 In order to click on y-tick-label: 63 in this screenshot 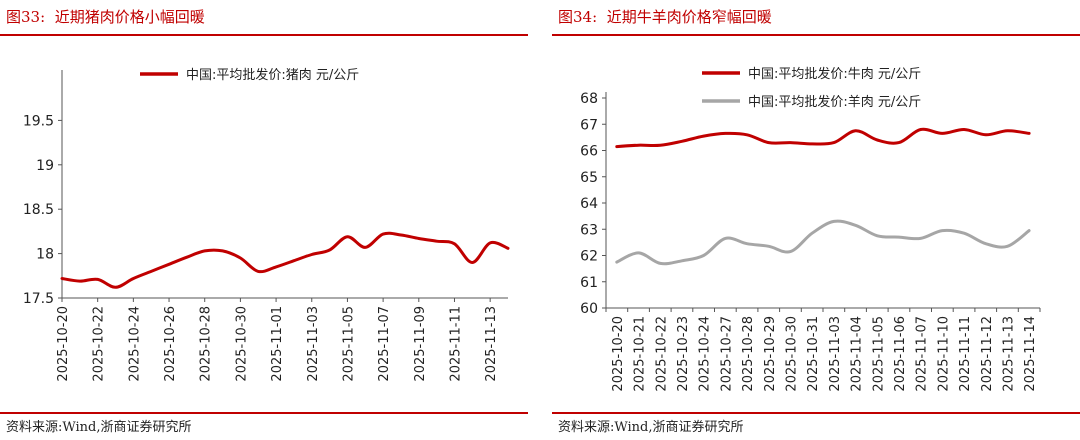, I will do `click(589, 230)`.